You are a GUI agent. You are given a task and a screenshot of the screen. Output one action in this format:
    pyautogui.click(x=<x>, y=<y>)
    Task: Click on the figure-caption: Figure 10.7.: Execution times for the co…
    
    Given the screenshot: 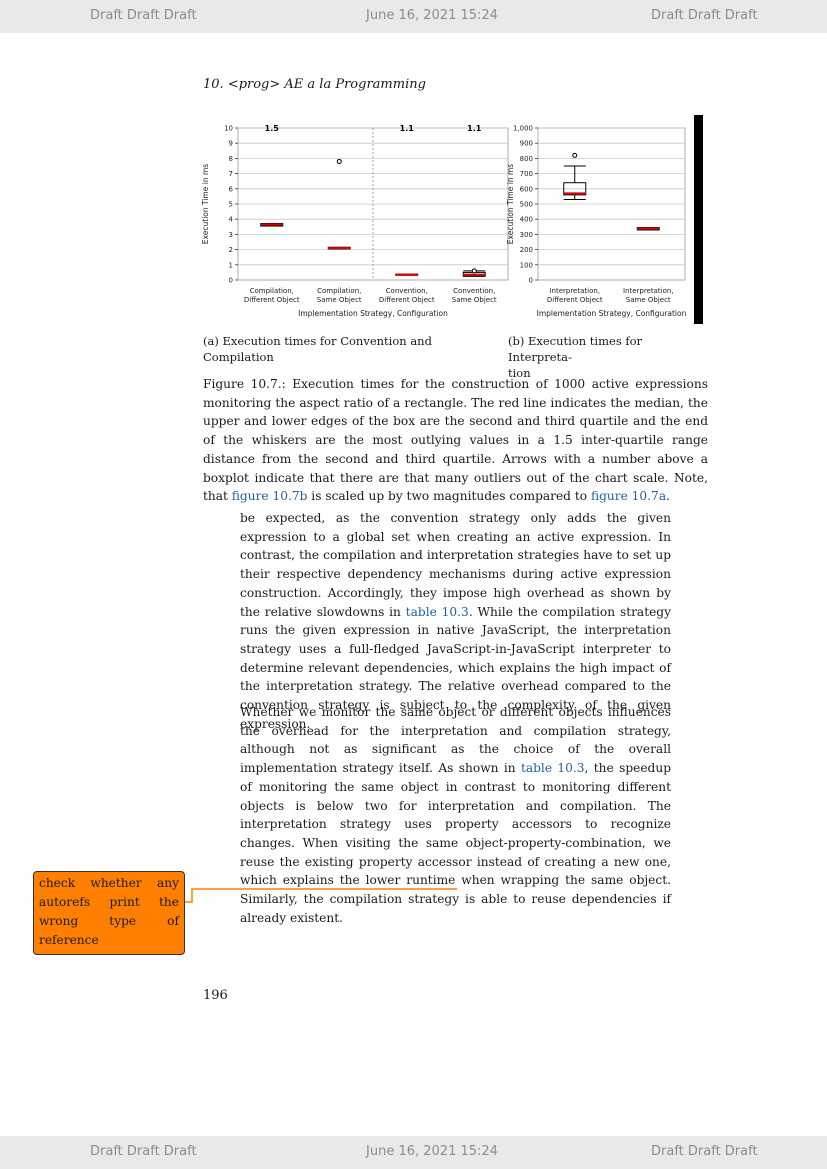 What is the action you would take?
    pyautogui.click(x=455, y=440)
    